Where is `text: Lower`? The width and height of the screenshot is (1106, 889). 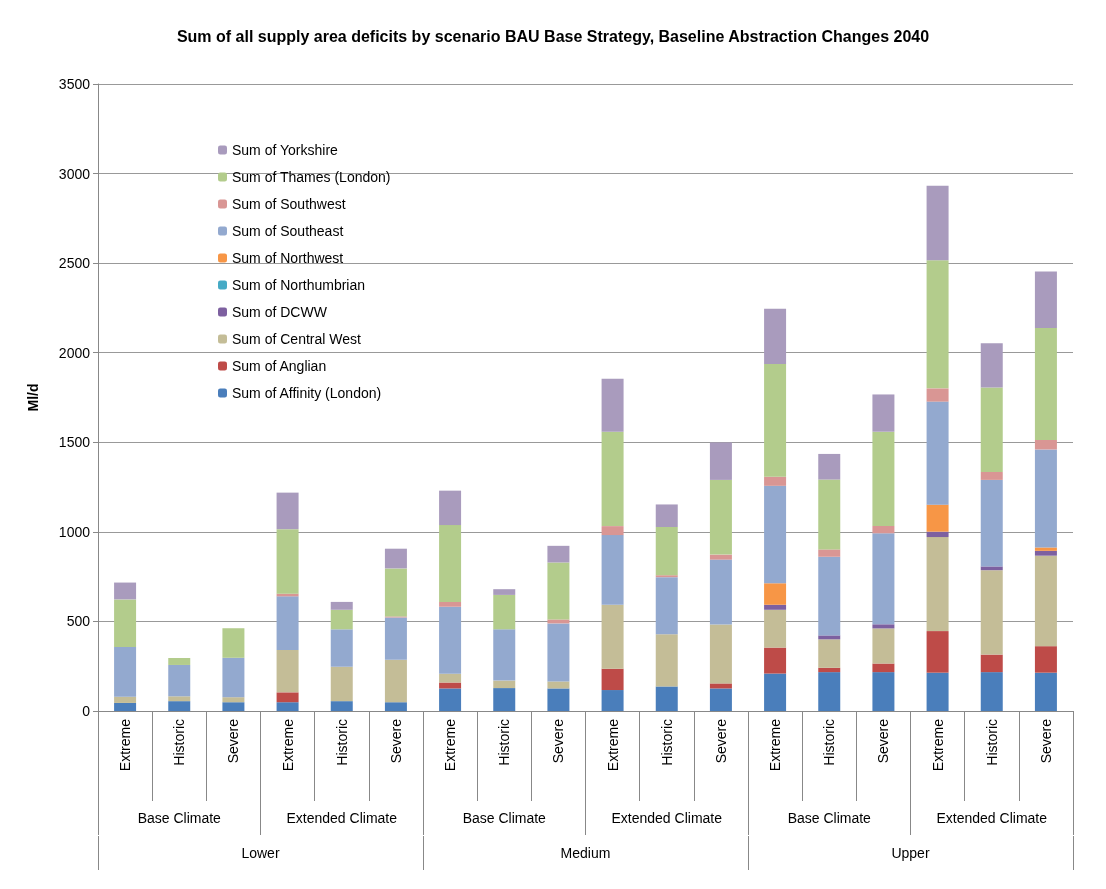 text: Lower is located at coordinates (260, 853).